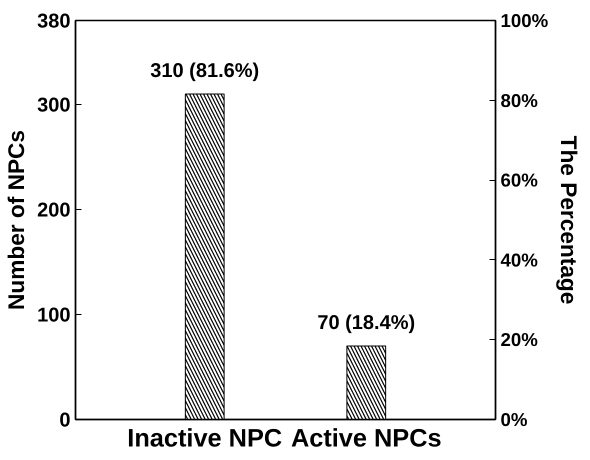  Describe the element at coordinates (54, 21) in the screenshot. I see `y-tick-label: 380` at that location.